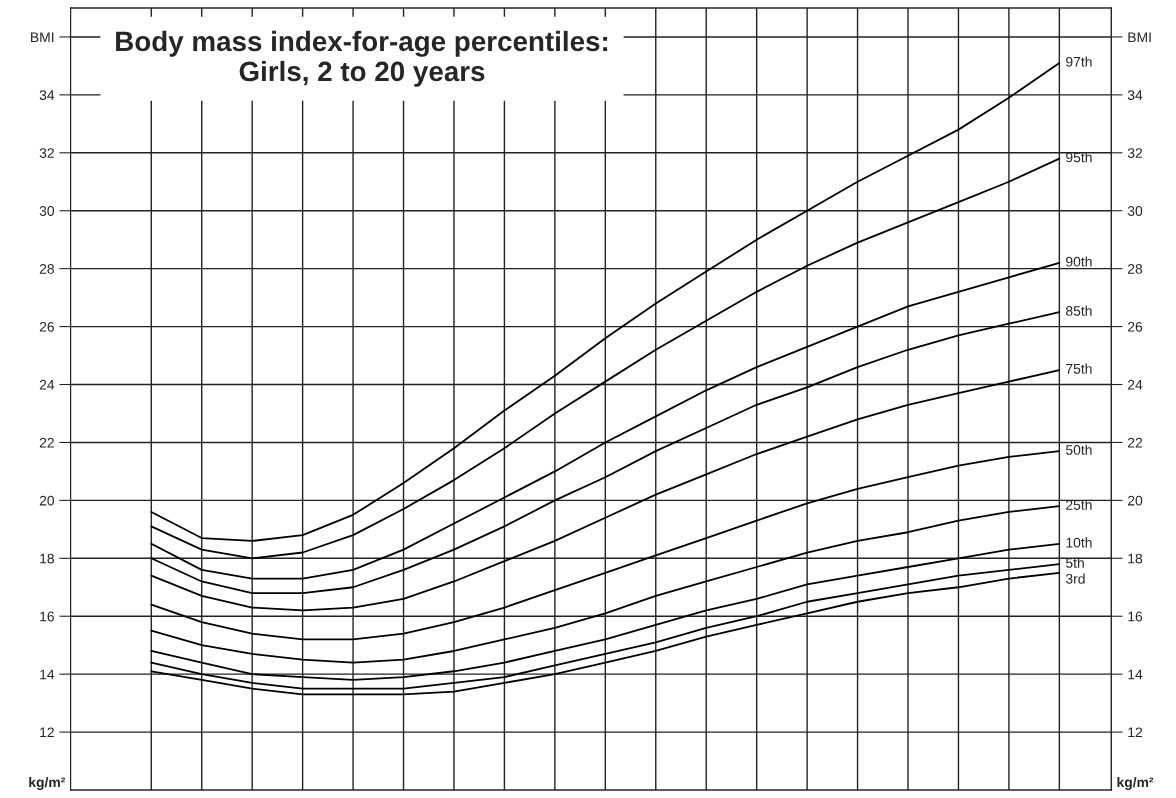 This screenshot has width=1176, height=798. Describe the element at coordinates (1135, 558) in the screenshot. I see `y2-tick-label: 18` at that location.